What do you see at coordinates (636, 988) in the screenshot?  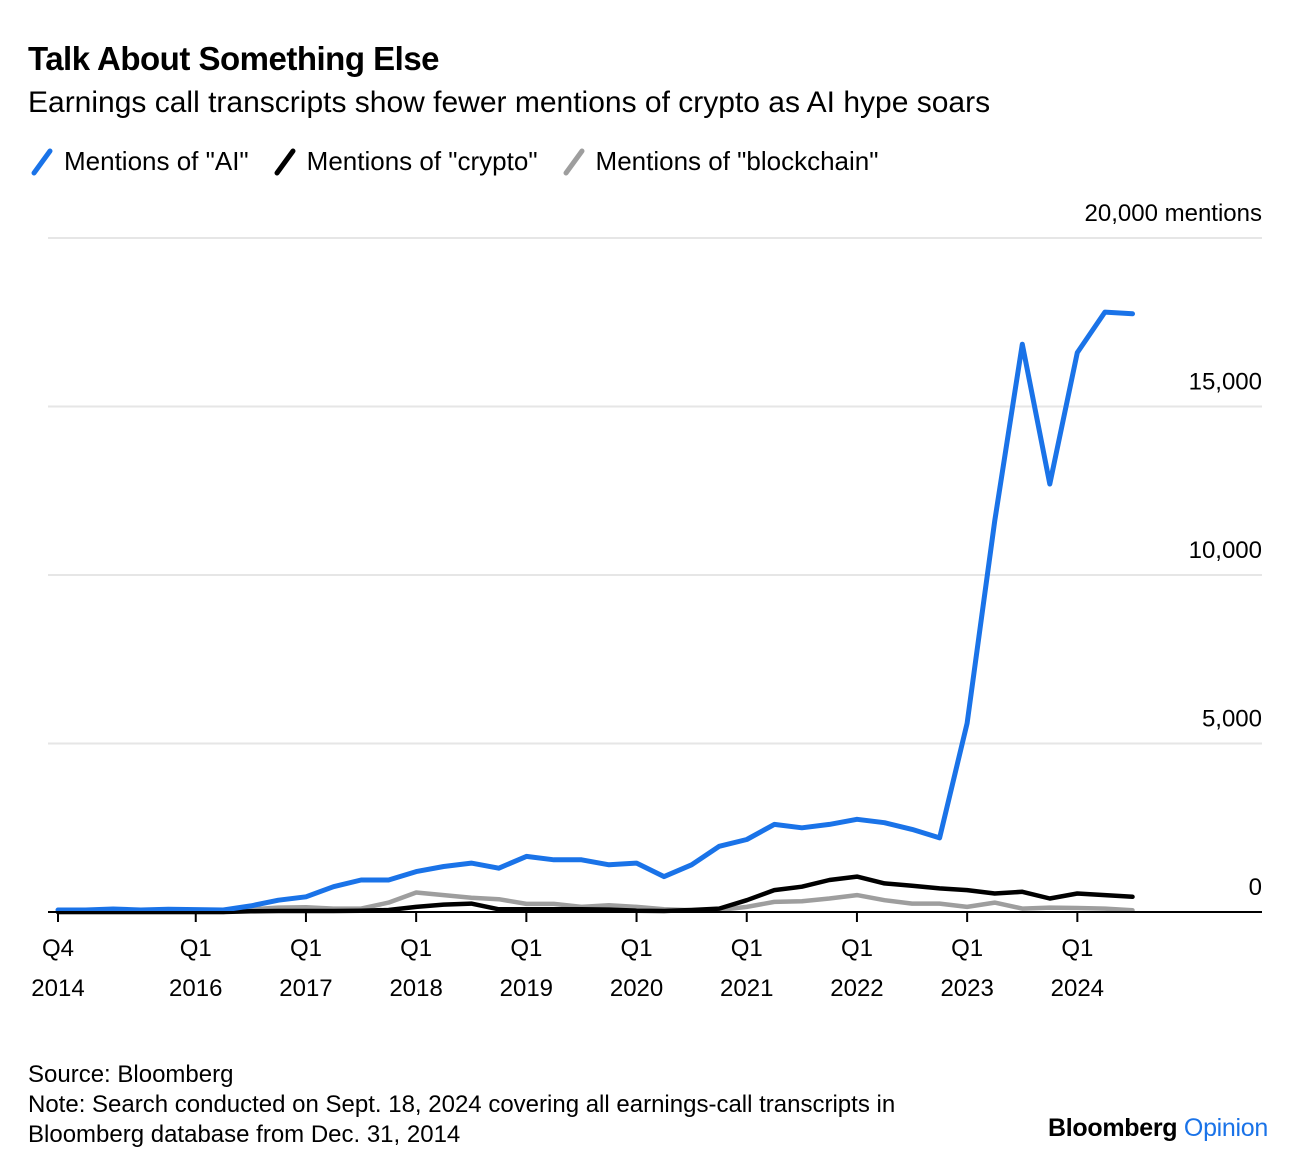 I see `x-tick-label: 2020` at bounding box center [636, 988].